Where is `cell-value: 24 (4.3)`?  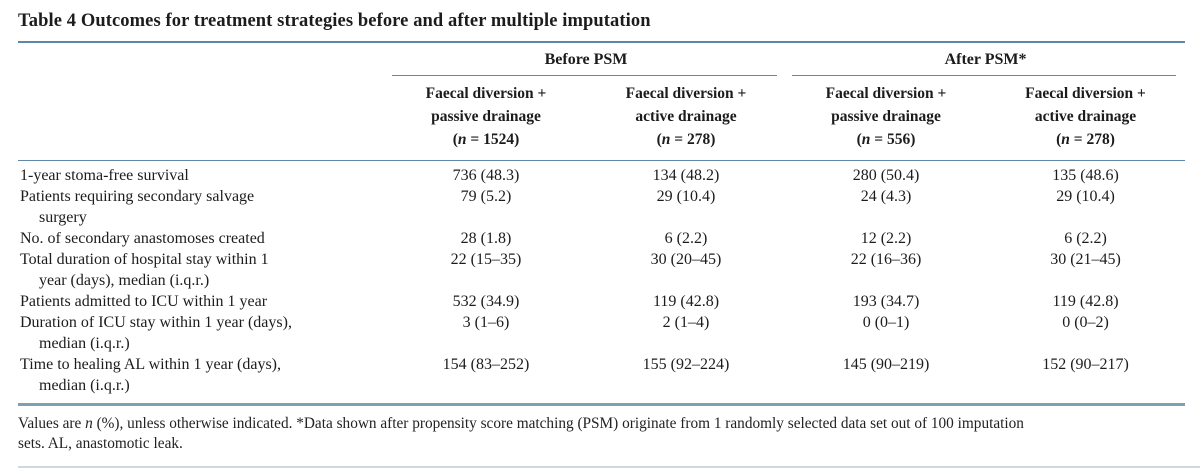 cell-value: 24 (4.3) is located at coordinates (886, 196).